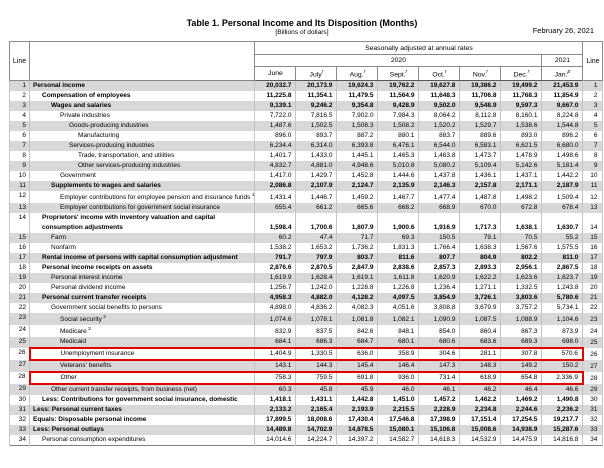 This screenshot has height=468, width=604. What do you see at coordinates (19, 116) in the screenshot?
I see `line-number-left: 4` at bounding box center [19, 116].